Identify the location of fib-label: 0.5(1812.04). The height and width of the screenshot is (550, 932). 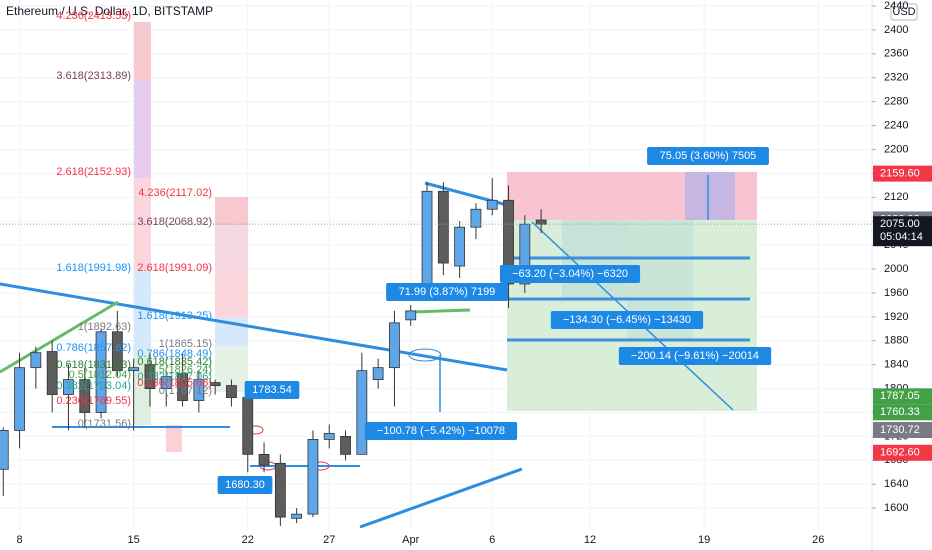
(100, 375).